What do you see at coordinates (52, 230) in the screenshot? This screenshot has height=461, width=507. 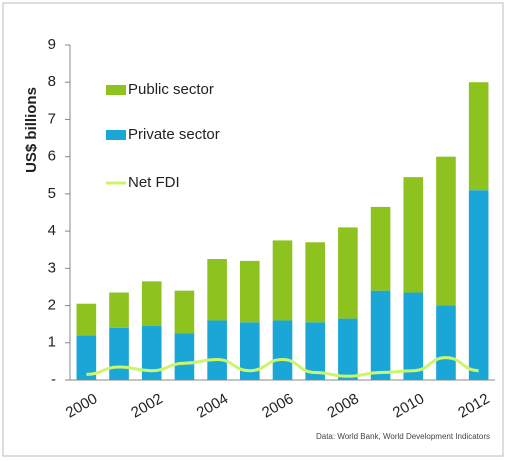 I see `y-tick-label: 4` at bounding box center [52, 230].